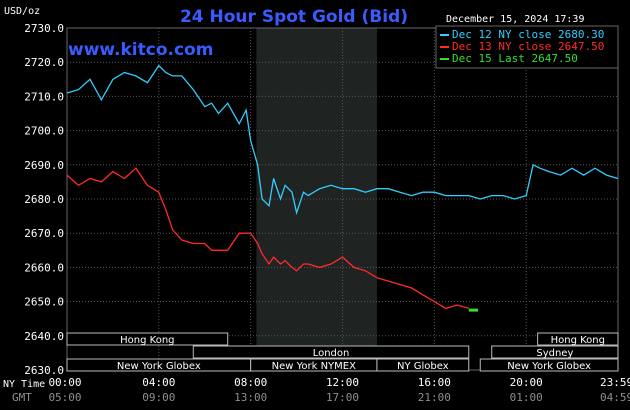 Image resolution: width=630 pixels, height=410 pixels. I want to click on x-tick-label-gmt: 13:00, so click(250, 397).